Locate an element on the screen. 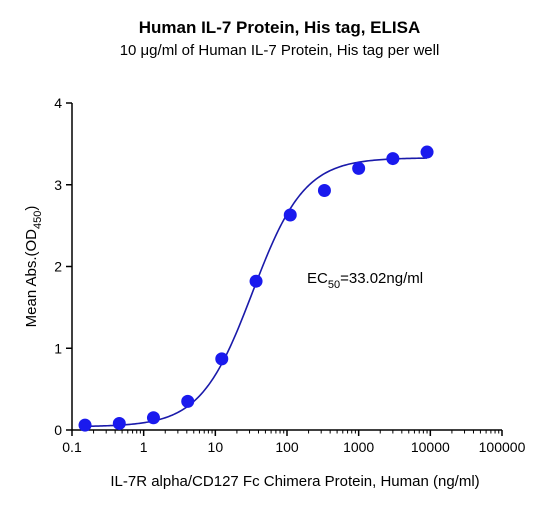 The image size is (559, 506). y-tick-label: 0 is located at coordinates (58, 430).